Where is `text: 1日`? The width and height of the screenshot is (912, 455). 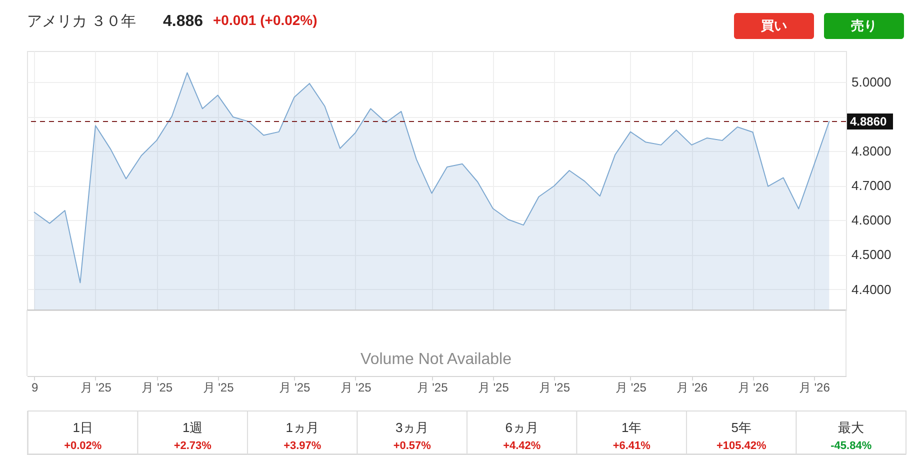 text: 1日 is located at coordinates (82, 427).